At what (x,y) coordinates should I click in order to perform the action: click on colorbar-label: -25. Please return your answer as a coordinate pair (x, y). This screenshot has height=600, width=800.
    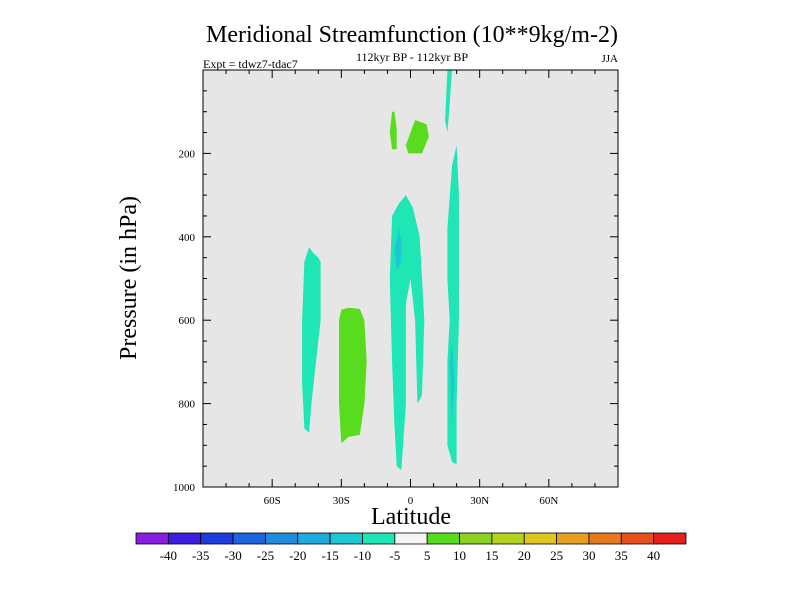
    Looking at the image, I should click on (265, 555).